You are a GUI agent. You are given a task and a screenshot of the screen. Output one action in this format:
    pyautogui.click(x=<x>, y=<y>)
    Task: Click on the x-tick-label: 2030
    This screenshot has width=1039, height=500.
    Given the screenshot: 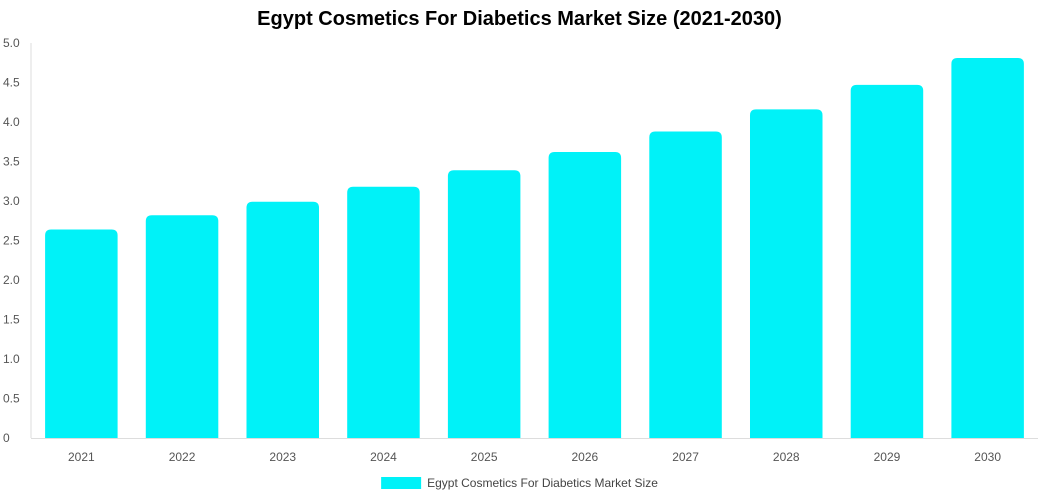 What is the action you would take?
    pyautogui.click(x=987, y=457)
    